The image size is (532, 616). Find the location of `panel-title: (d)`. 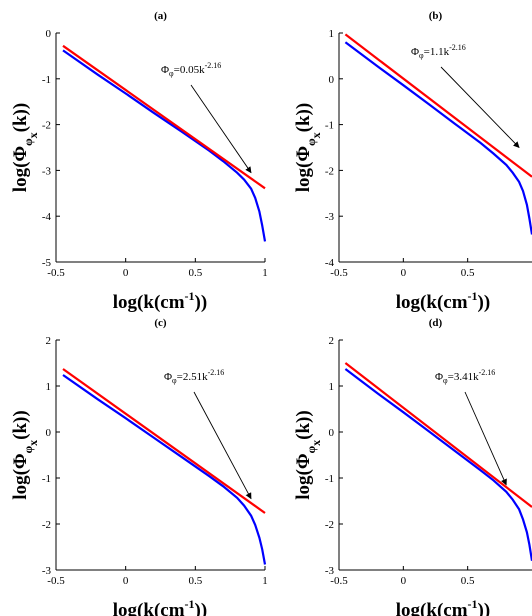

panel-title: (d) is located at coordinates (436, 323).